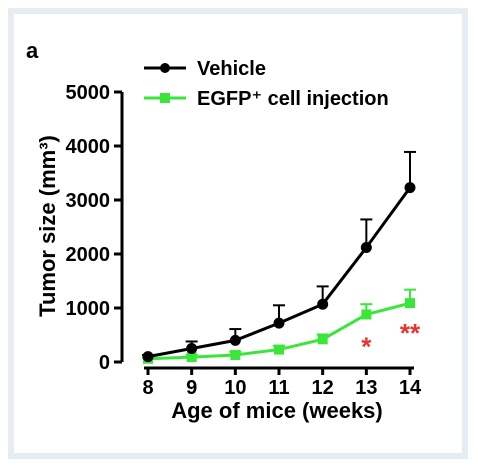 This screenshot has width=478, height=469. I want to click on y-tick-label-1000: 1000, so click(88, 309).